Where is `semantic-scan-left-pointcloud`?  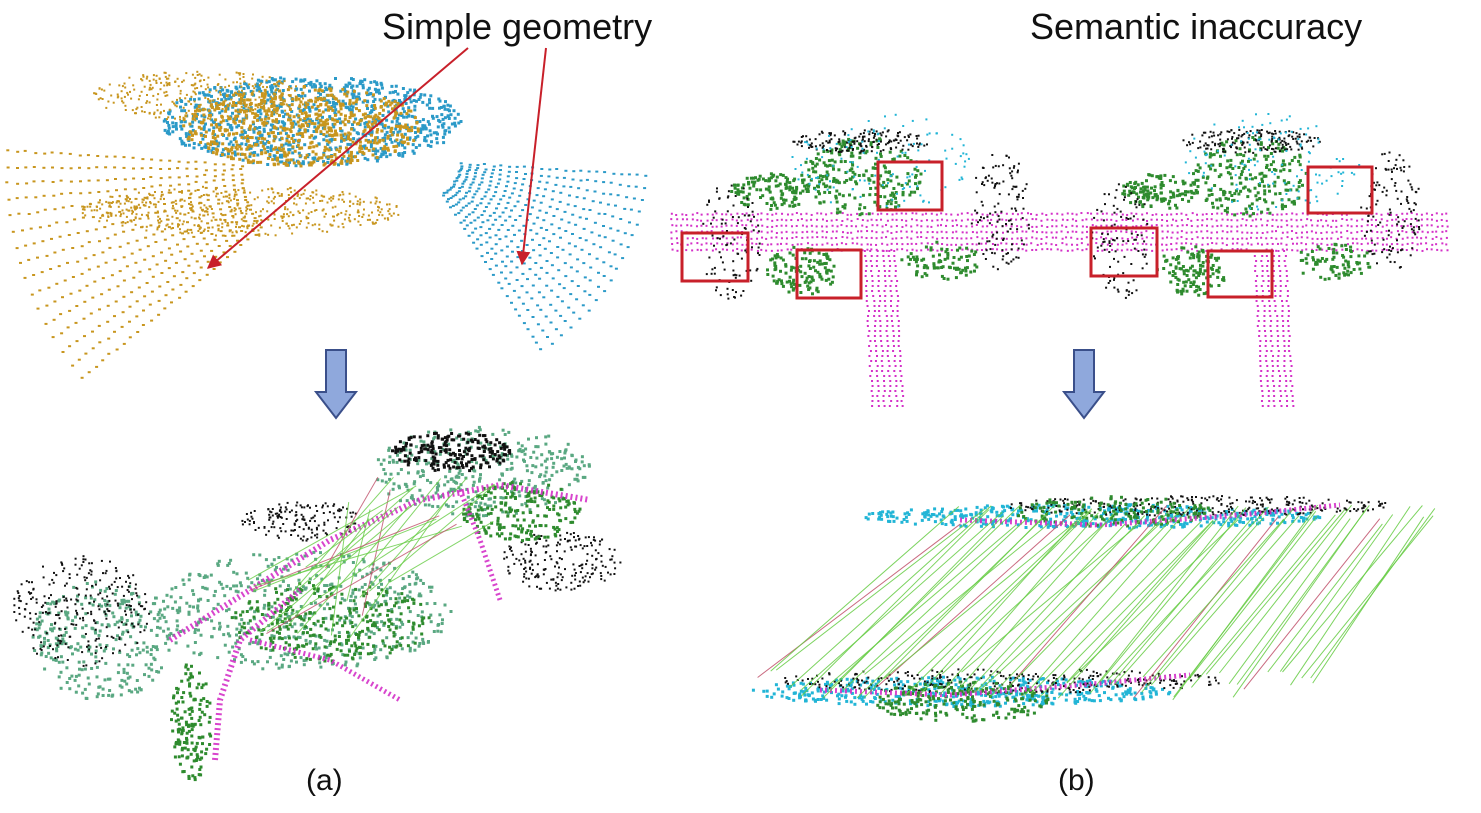
semantic-scan-left-pointcloud is located at coordinates (864, 260).